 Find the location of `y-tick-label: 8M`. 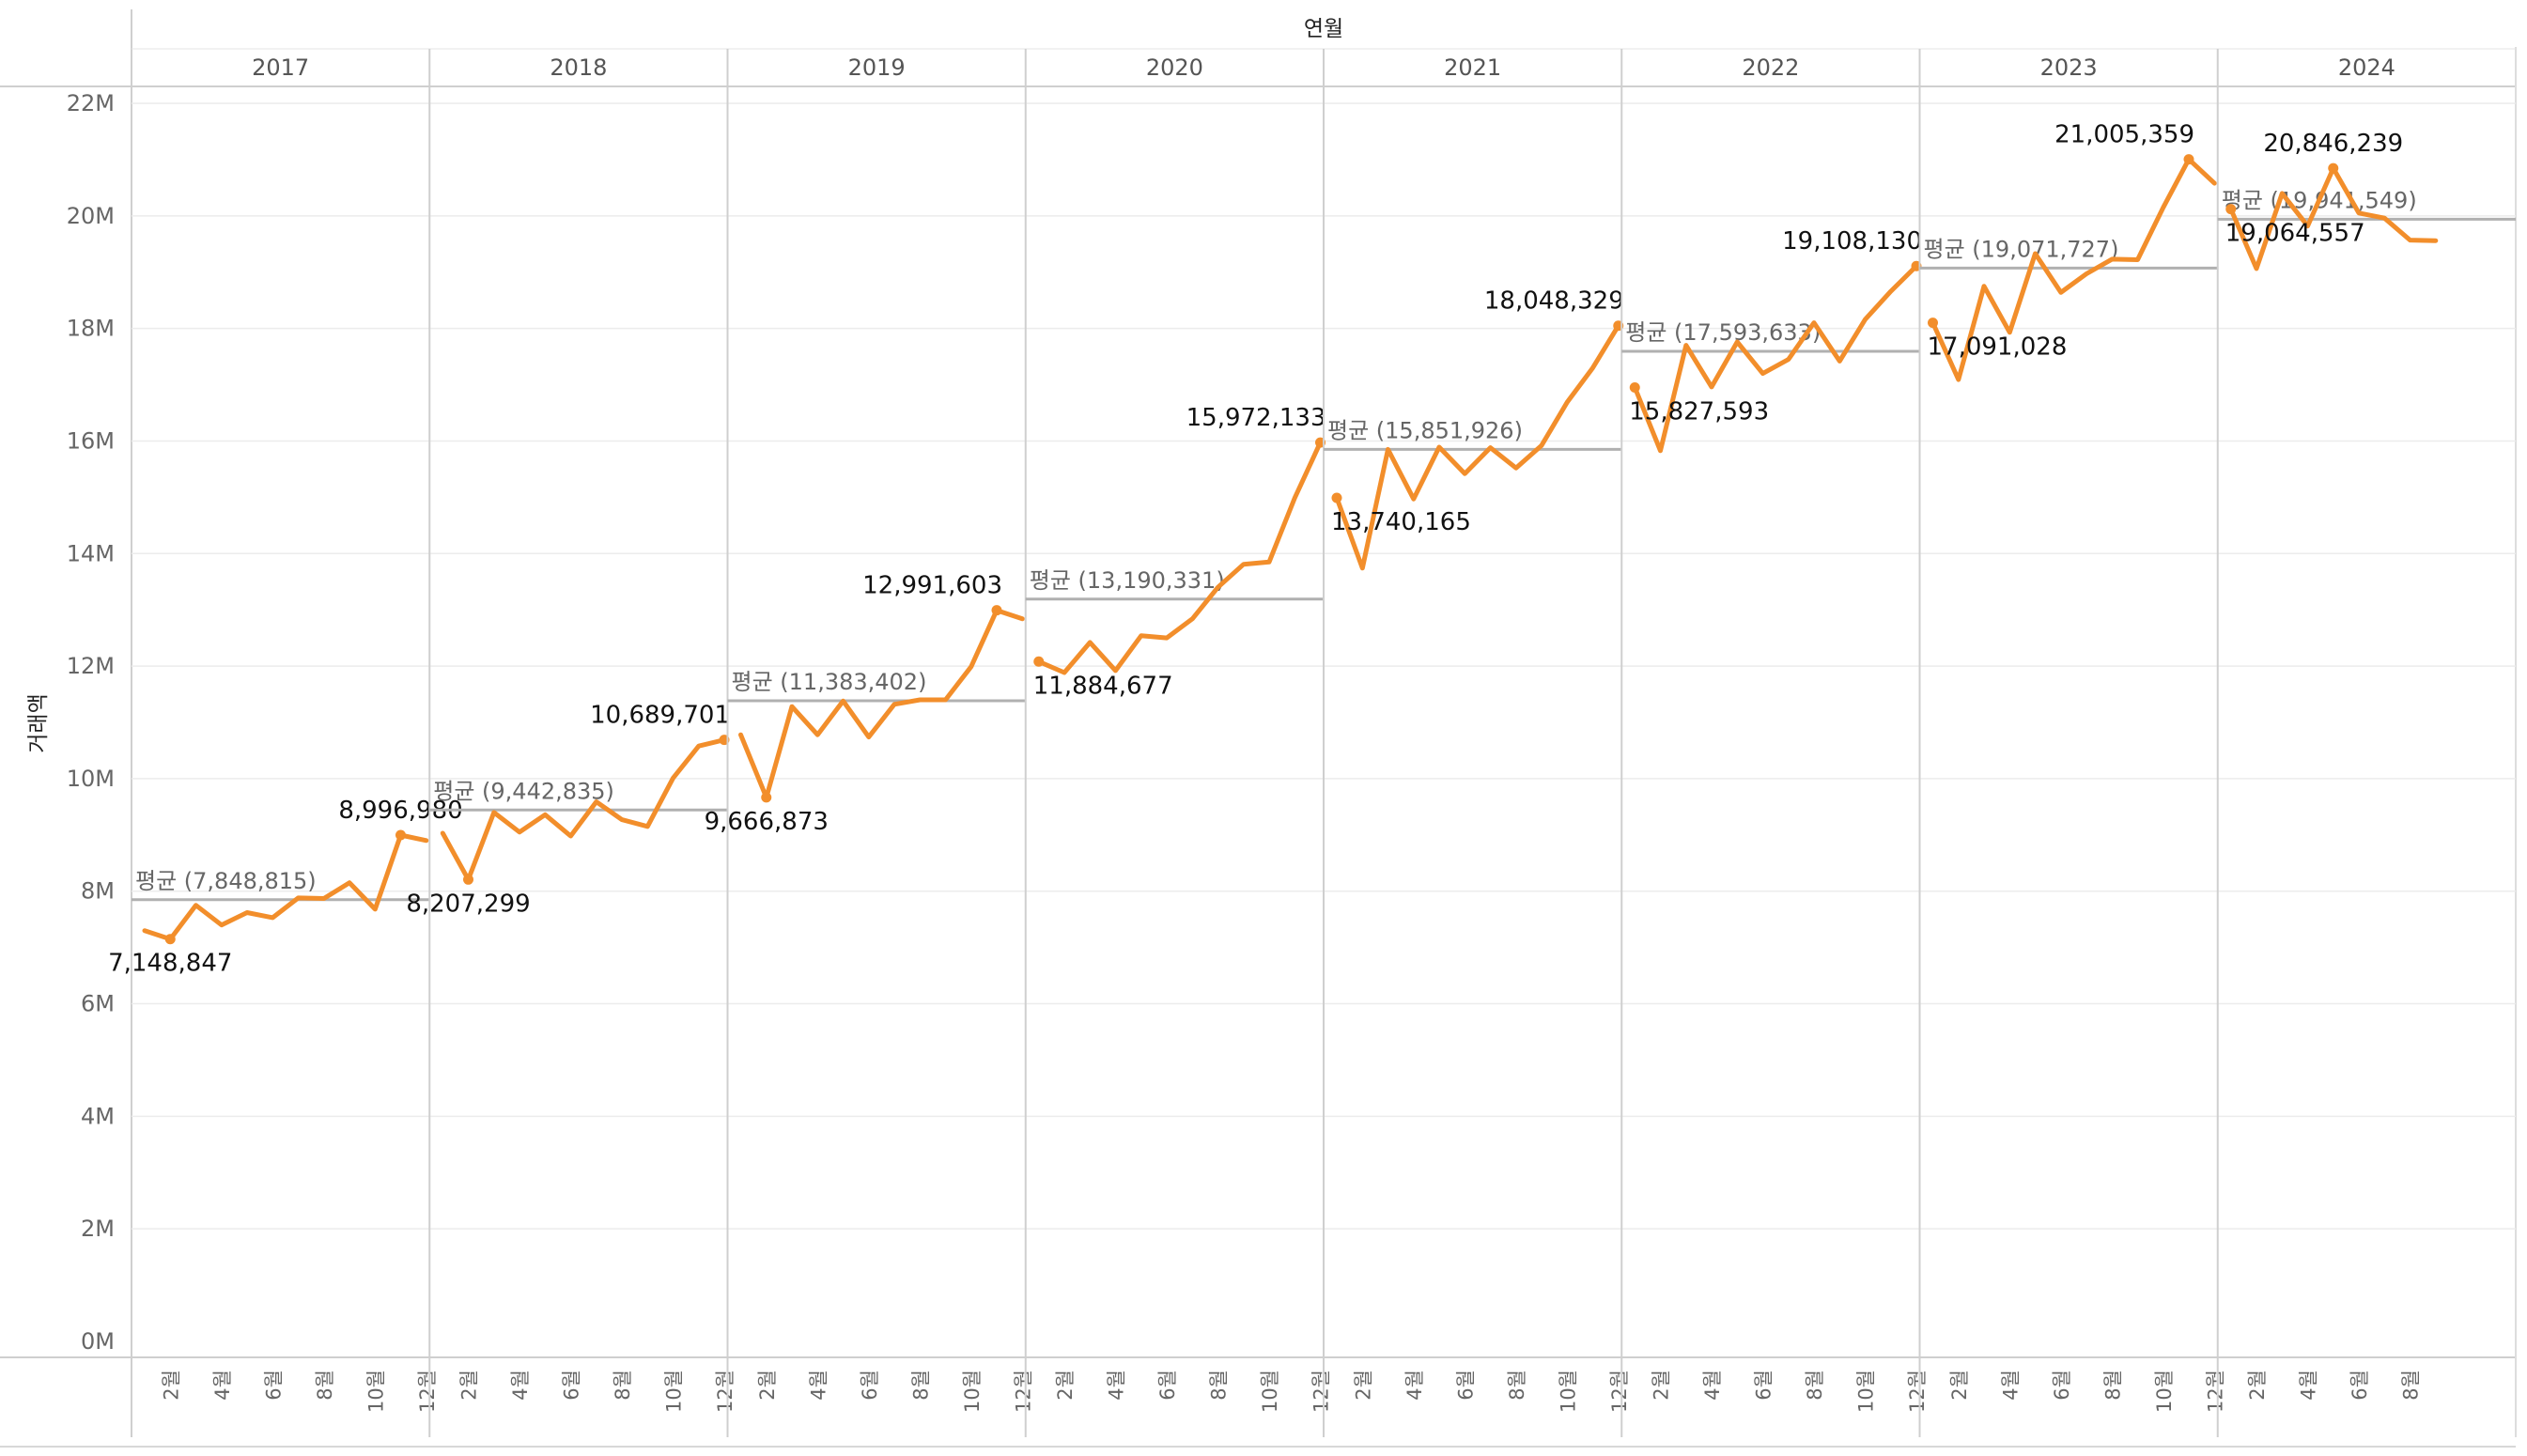

y-tick-label: 8M is located at coordinates (98, 891).